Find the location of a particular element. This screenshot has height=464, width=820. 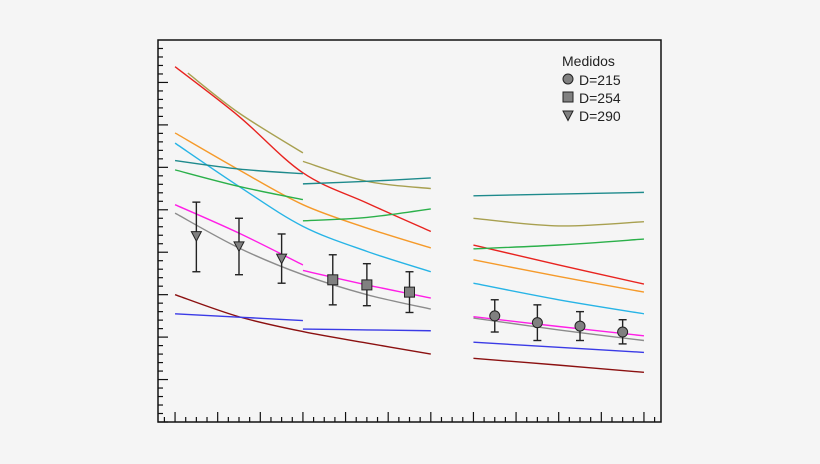

legend-entry: D=215 is located at coordinates (591, 80).